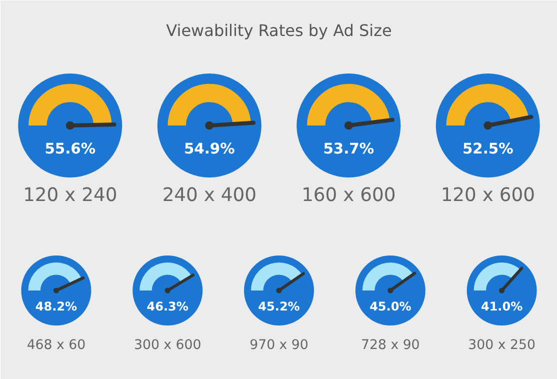 The image size is (557, 379). Describe the element at coordinates (391, 306) in the screenshot. I see `data-label: 45.0%` at that location.